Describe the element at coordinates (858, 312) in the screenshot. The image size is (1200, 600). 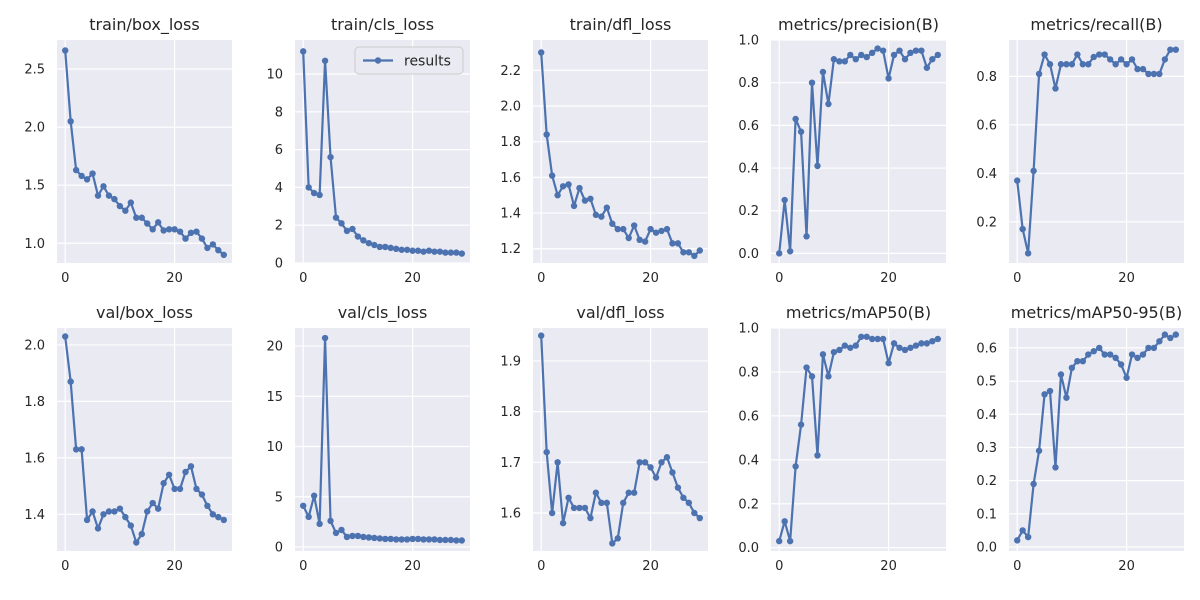
I see `panel-title: metrics/mAP50(B)` at that location.